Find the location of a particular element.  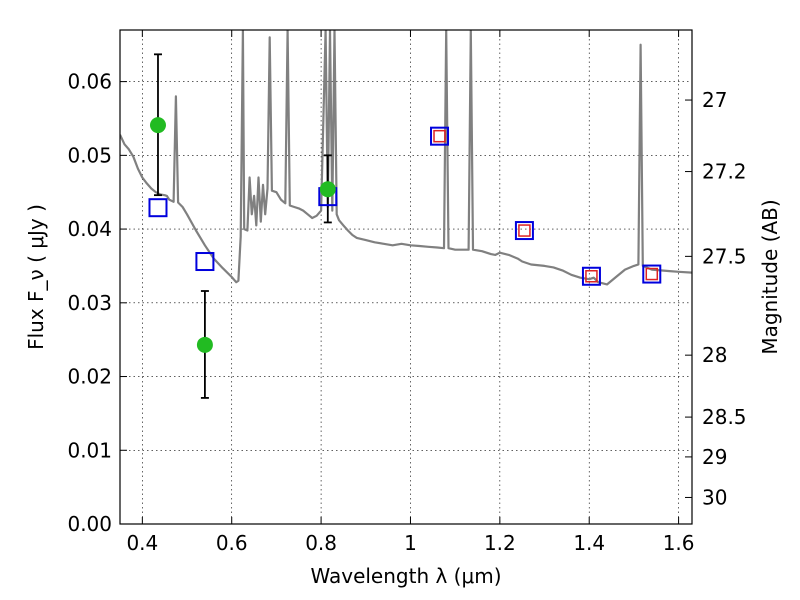

x-tick-label: 0.4 is located at coordinates (142, 543).